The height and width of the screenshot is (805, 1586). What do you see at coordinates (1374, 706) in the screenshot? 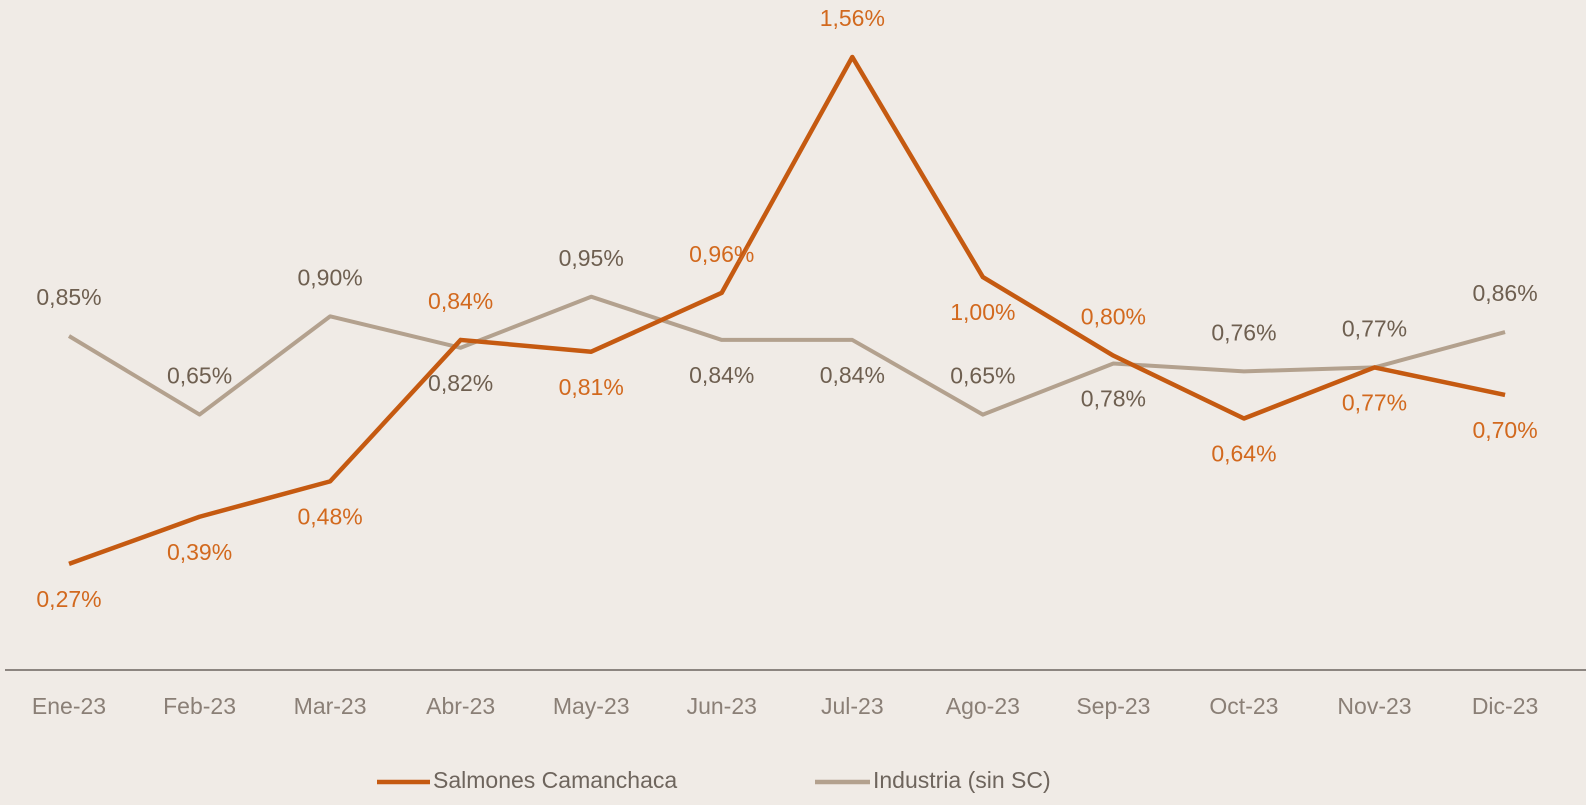
I see `x-tick-label: Nov-23` at bounding box center [1374, 706].